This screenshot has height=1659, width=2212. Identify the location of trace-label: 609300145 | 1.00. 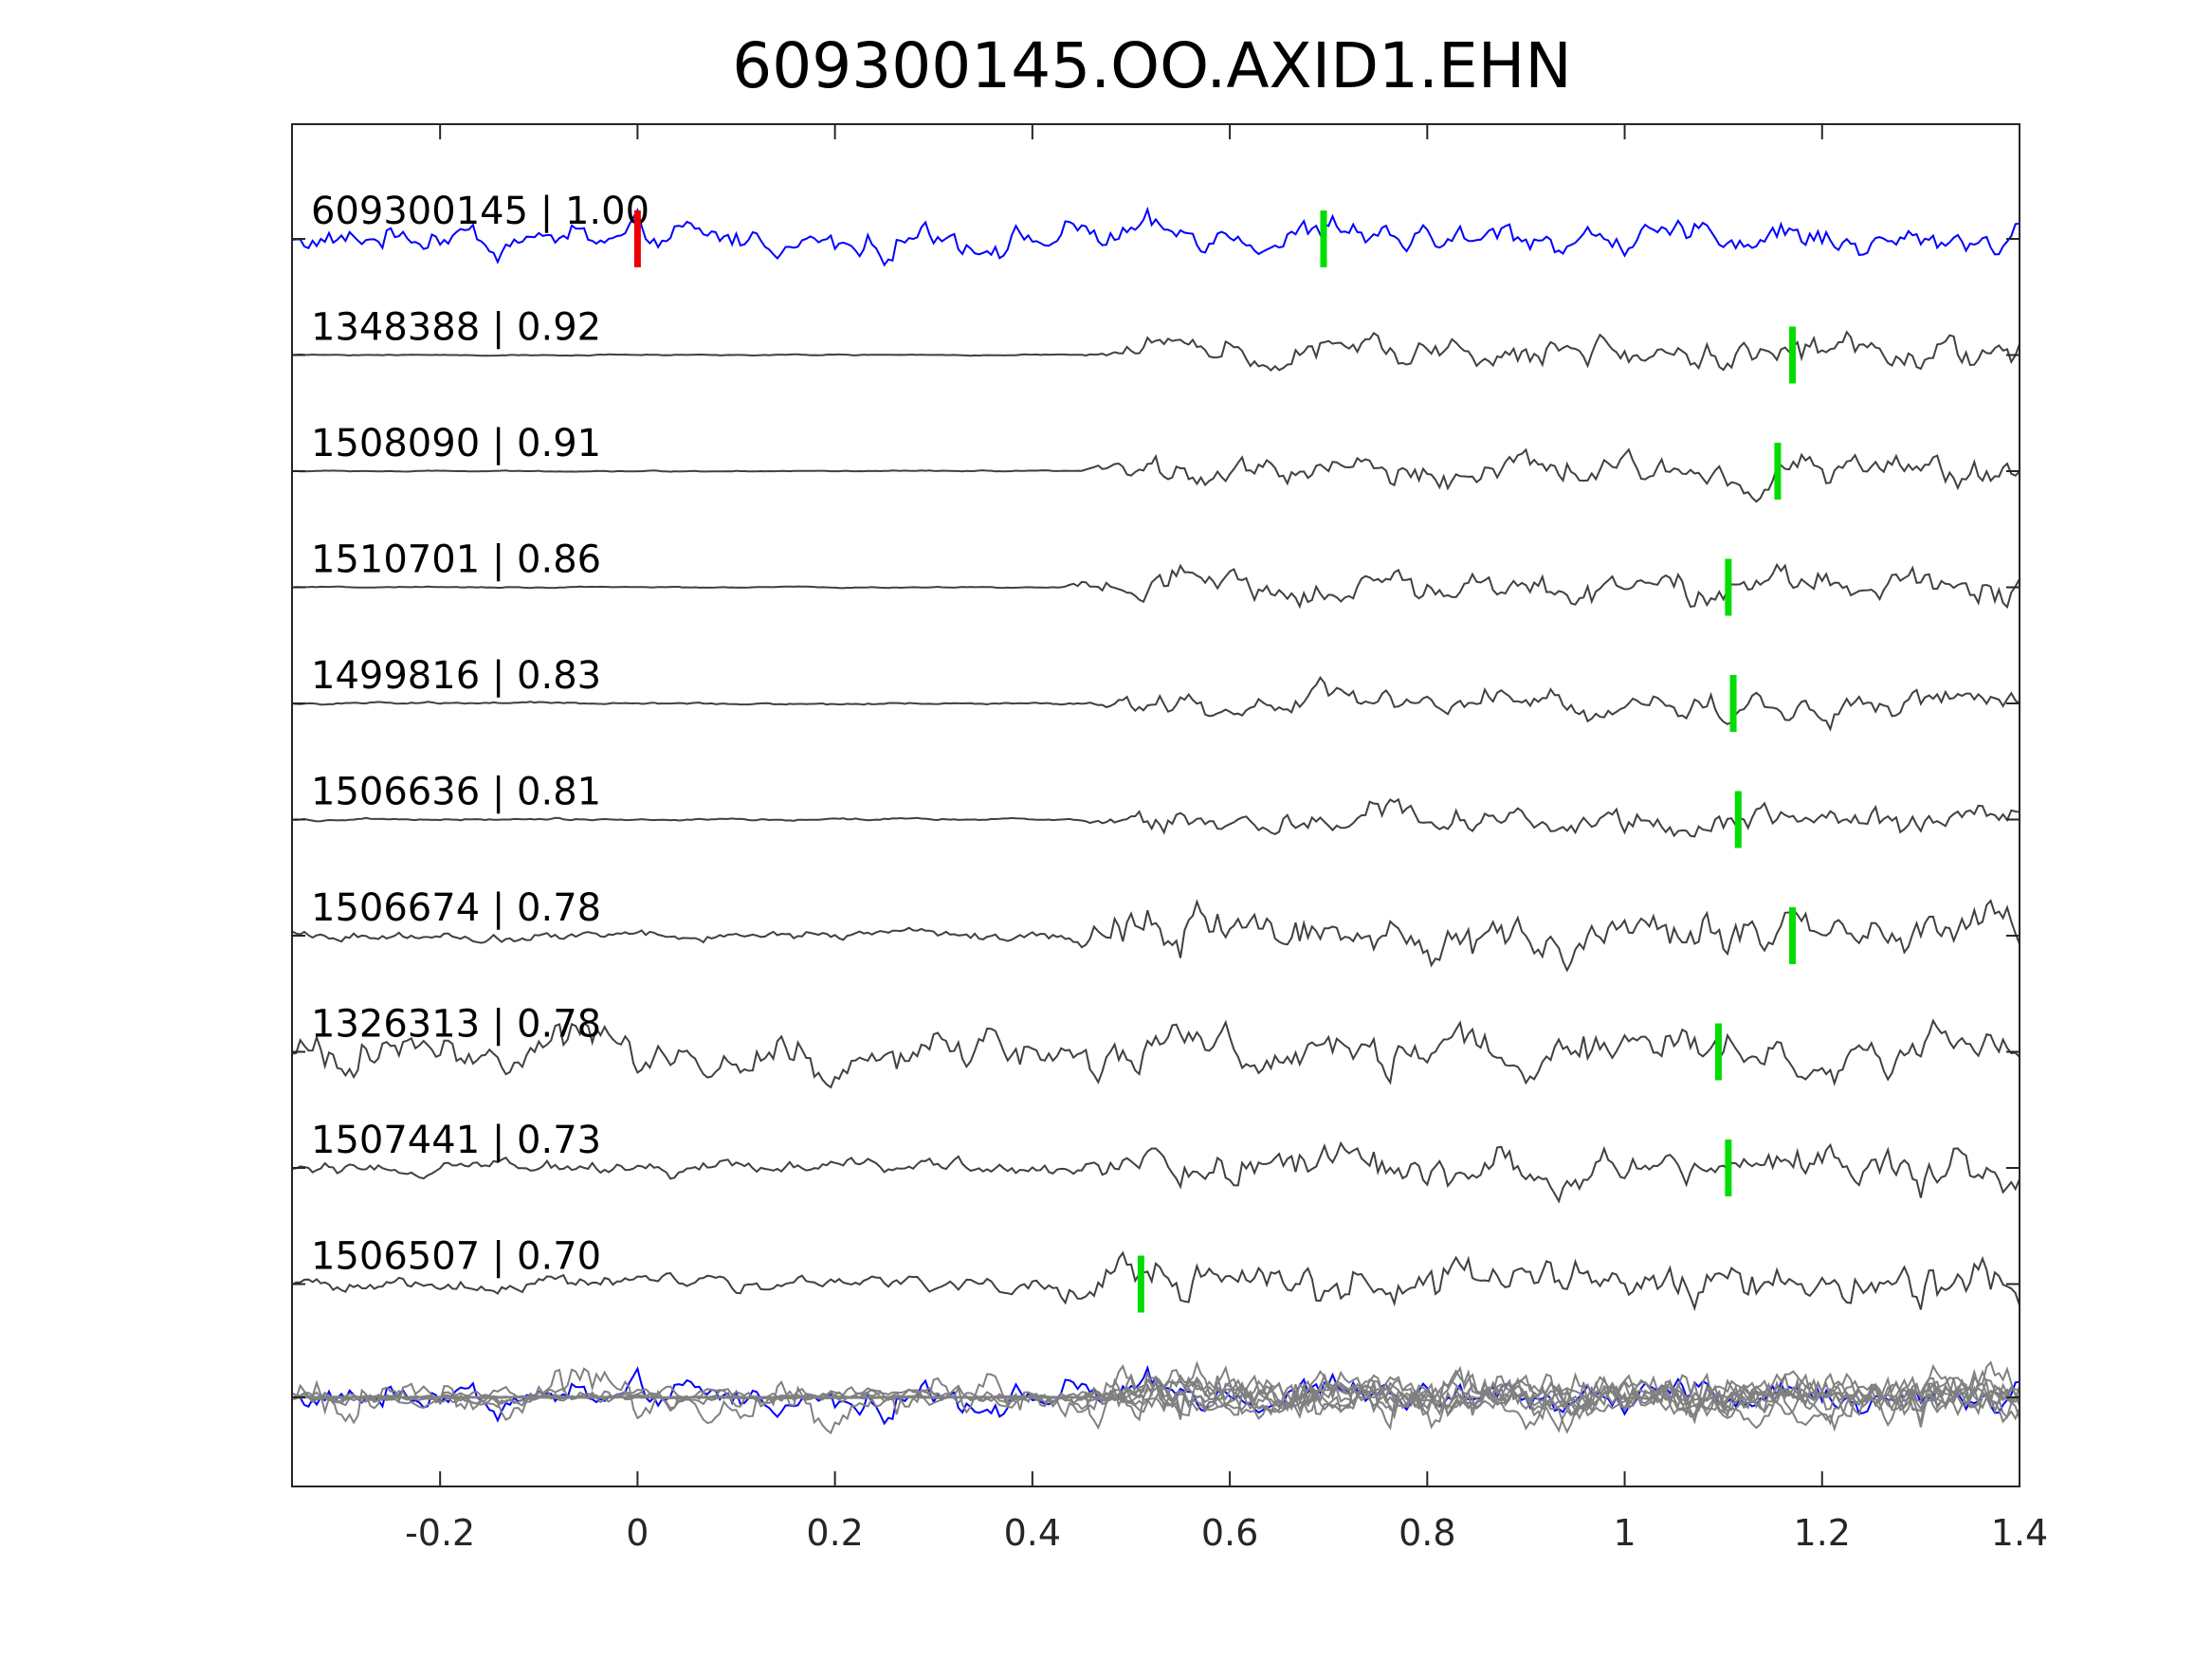
(480, 211).